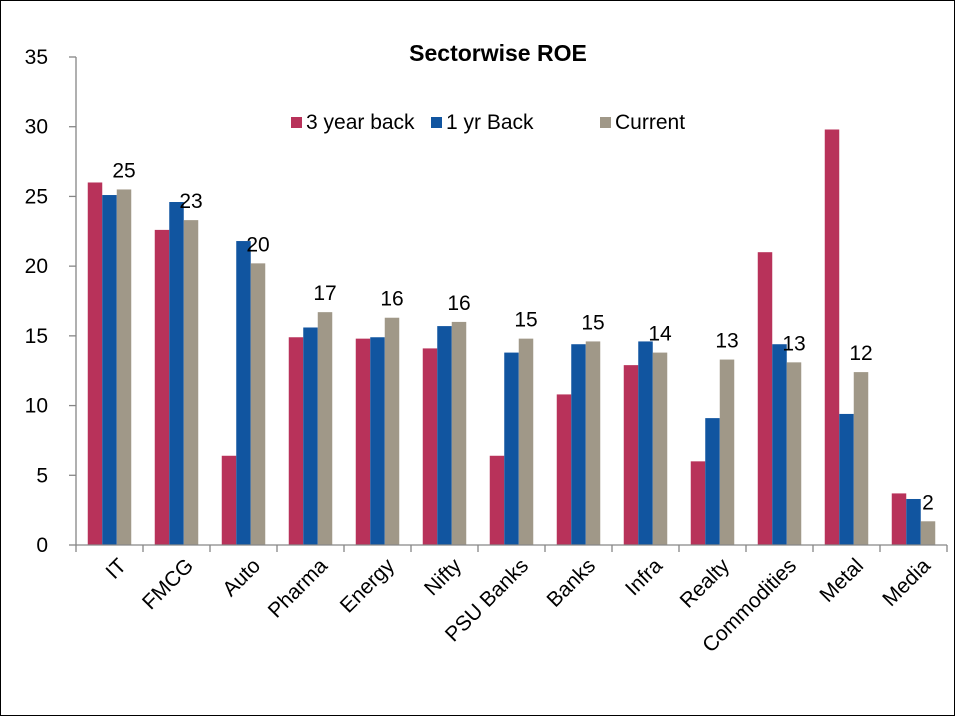  What do you see at coordinates (571, 583) in the screenshot?
I see `category-label: Banks` at bounding box center [571, 583].